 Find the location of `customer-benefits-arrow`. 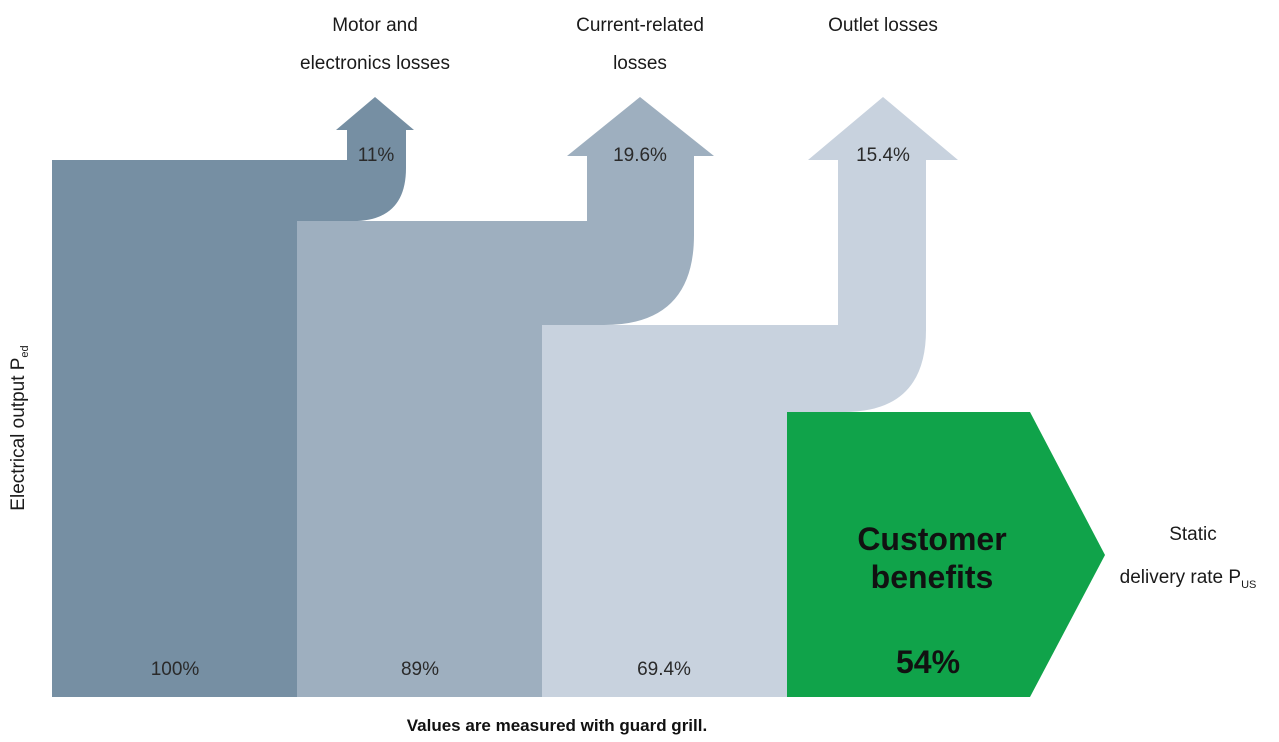

customer-benefits-arrow is located at coordinates (946, 554).